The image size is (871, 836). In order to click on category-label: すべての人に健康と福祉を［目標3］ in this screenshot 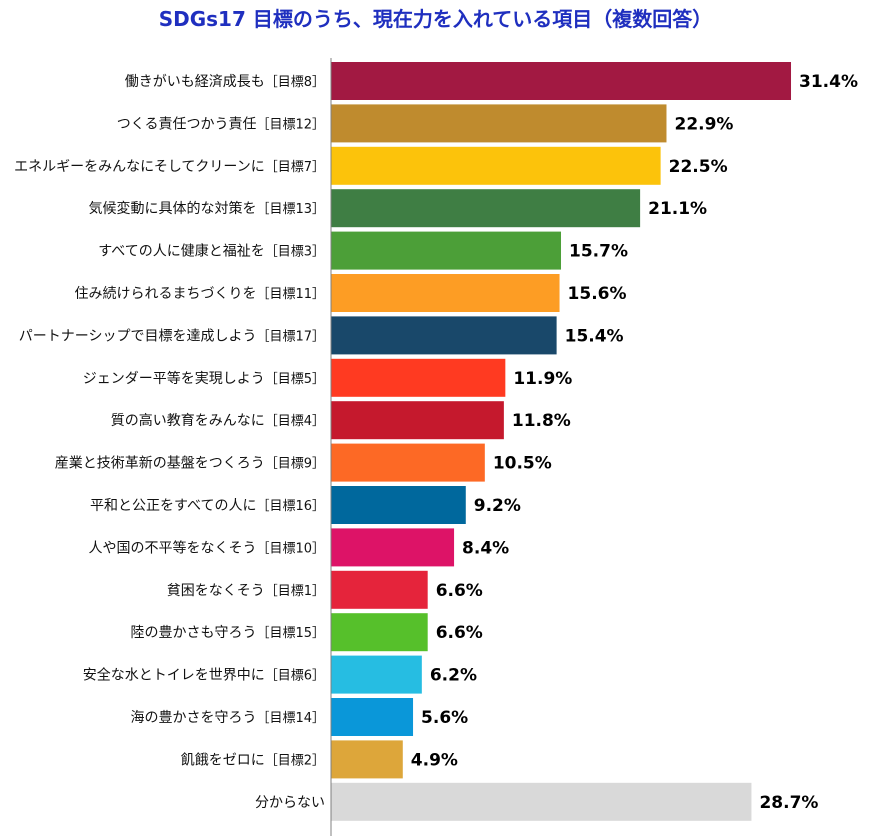, I will do `click(211, 251)`.